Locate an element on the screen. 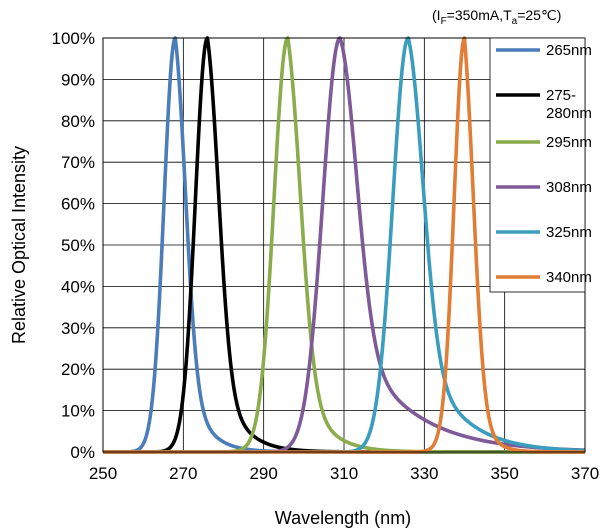 The height and width of the screenshot is (531, 614). y-axis-ticks: 0% 10% 20% 30% 40% 50% 60% 70% 80% 90% 100% is located at coordinates (73, 245).